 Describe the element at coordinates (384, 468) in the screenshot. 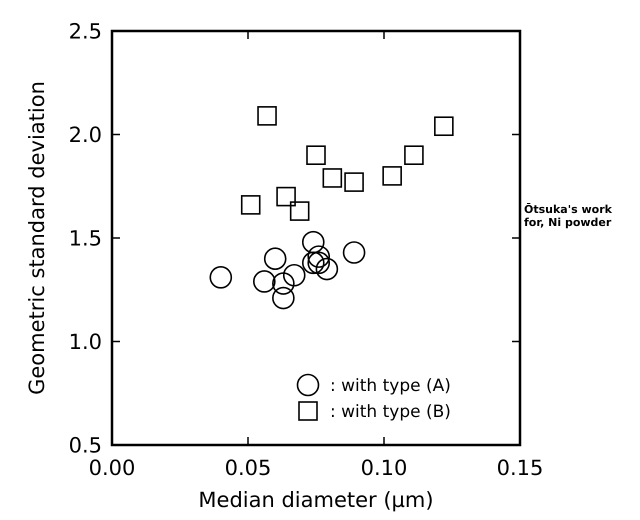

I see `x-tick-label: 0.10` at that location.